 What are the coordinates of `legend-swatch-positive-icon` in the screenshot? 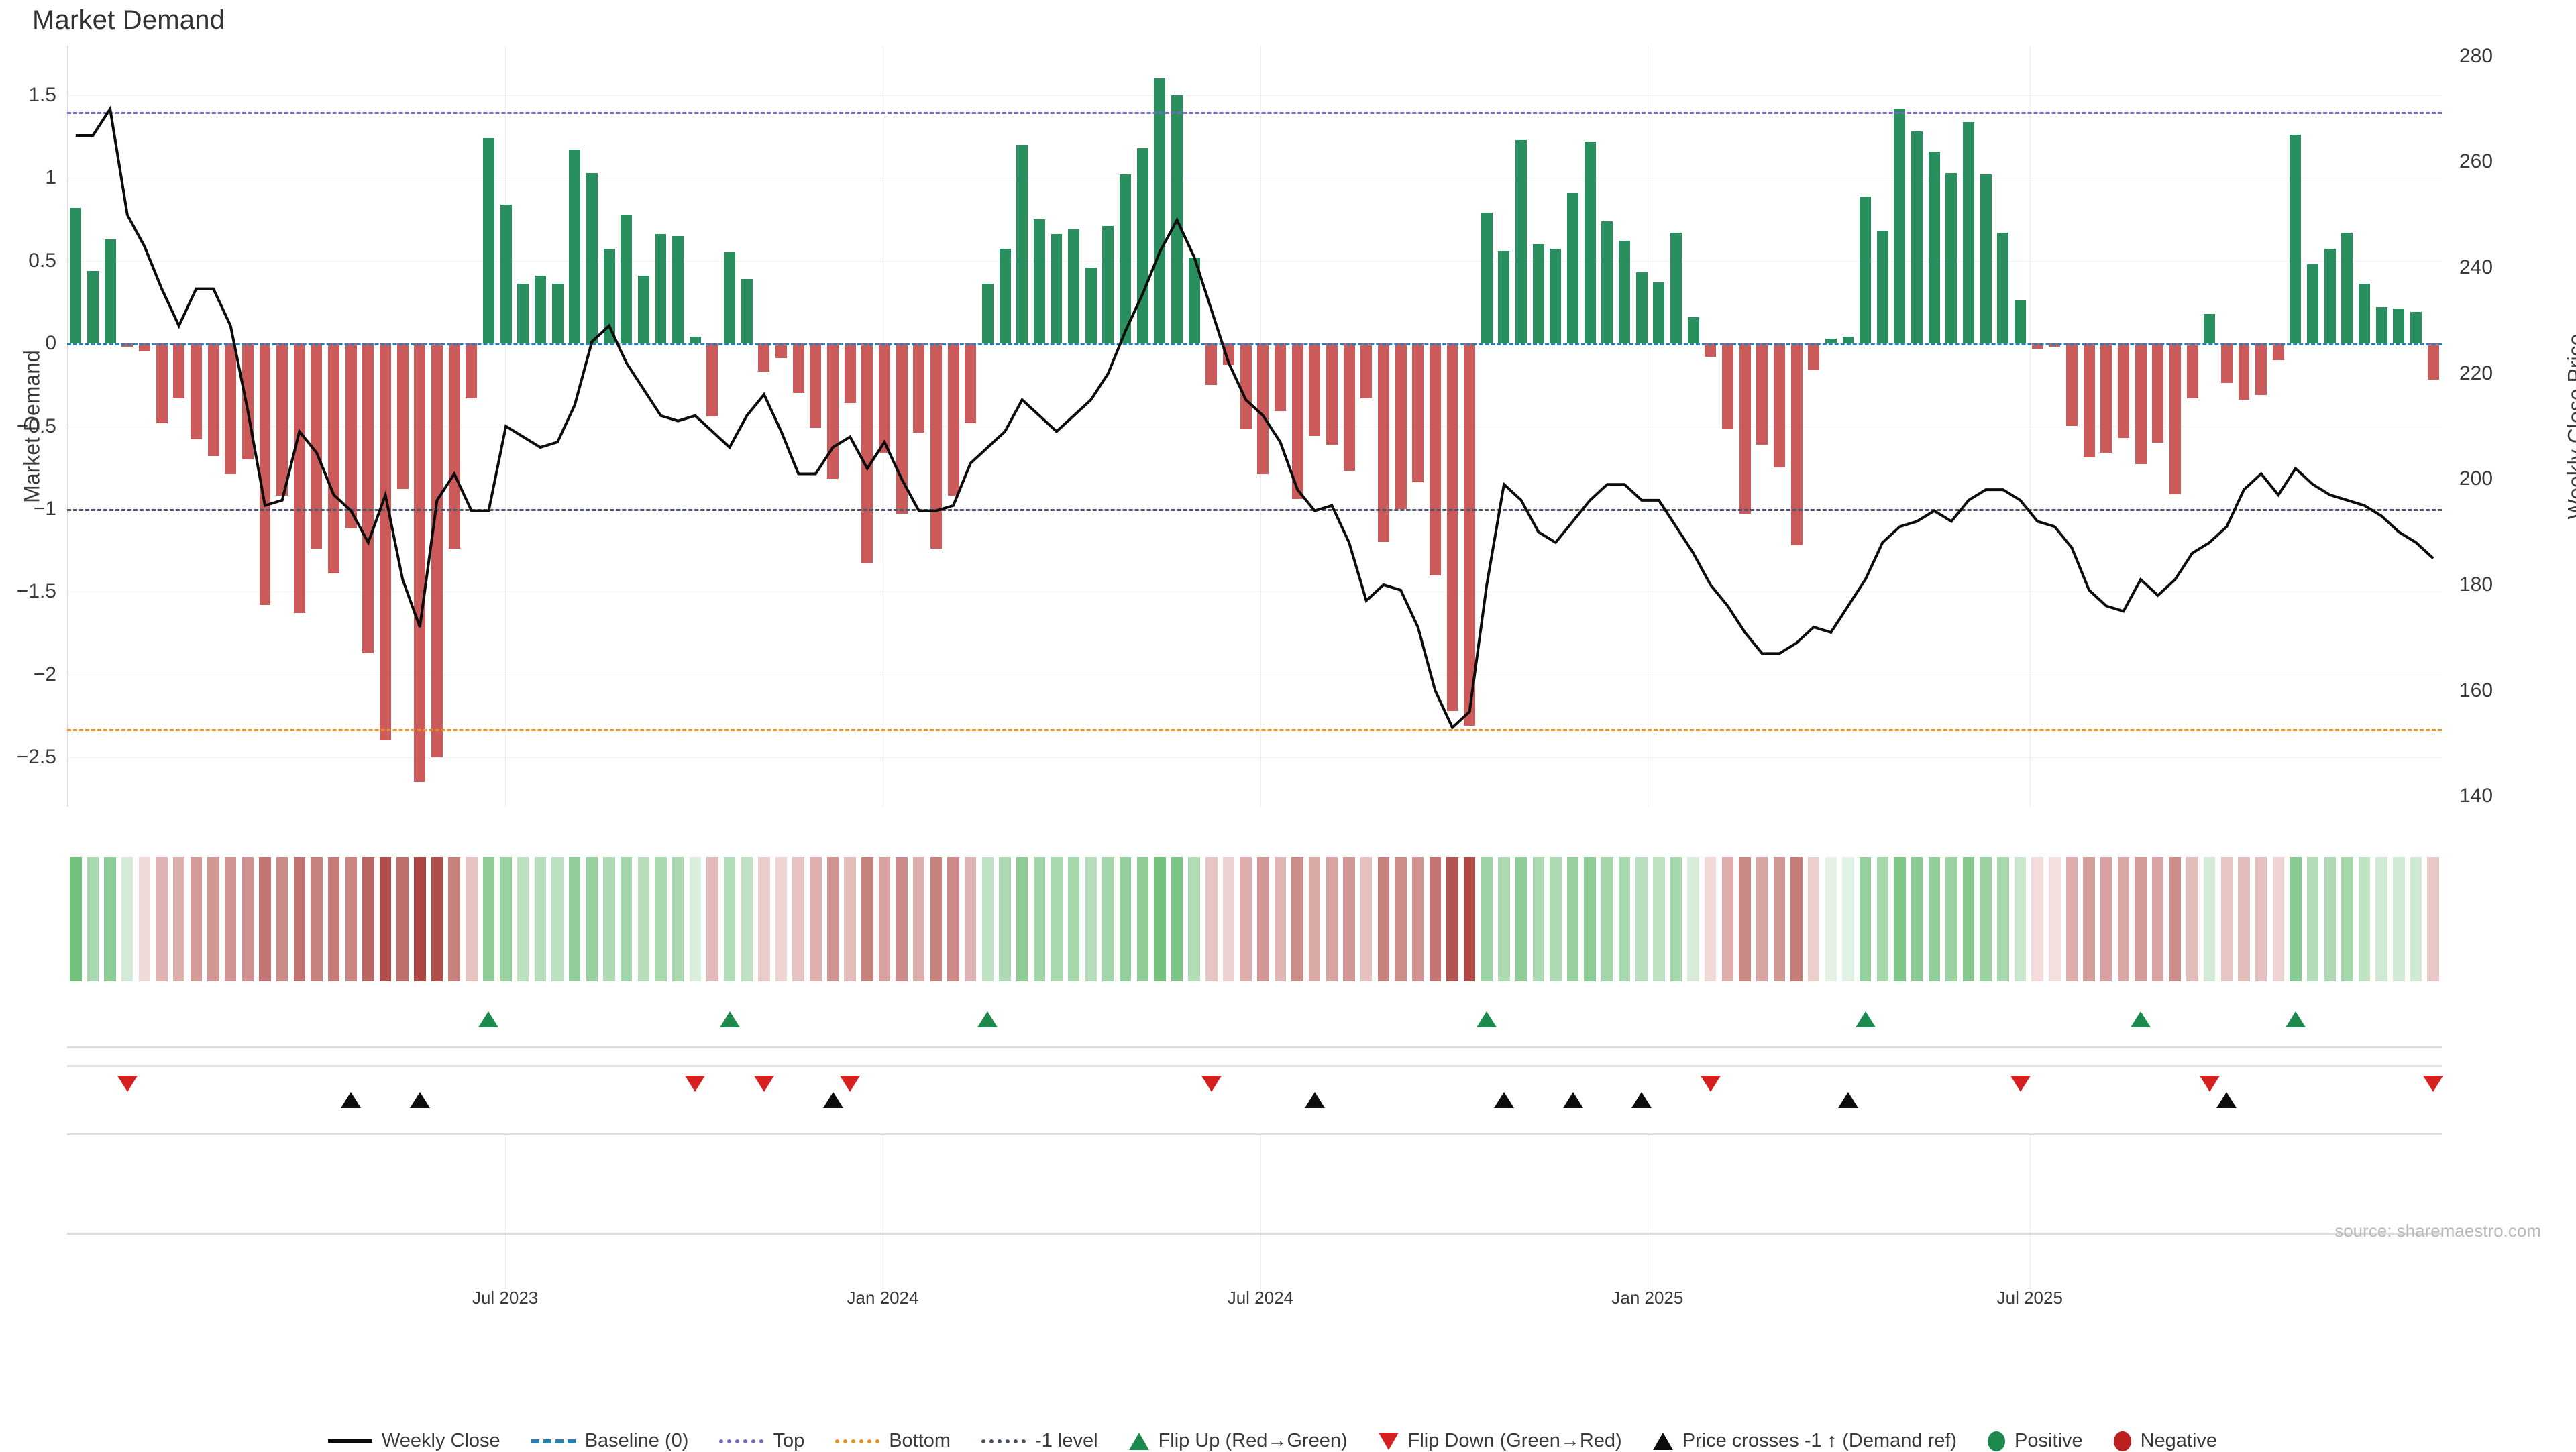 It's located at (1996, 1441).